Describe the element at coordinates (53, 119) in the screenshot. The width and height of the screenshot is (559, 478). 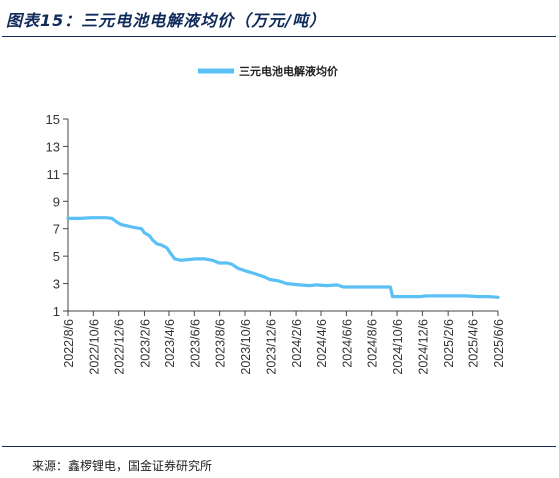
I see `y-tick-label: 15` at that location.